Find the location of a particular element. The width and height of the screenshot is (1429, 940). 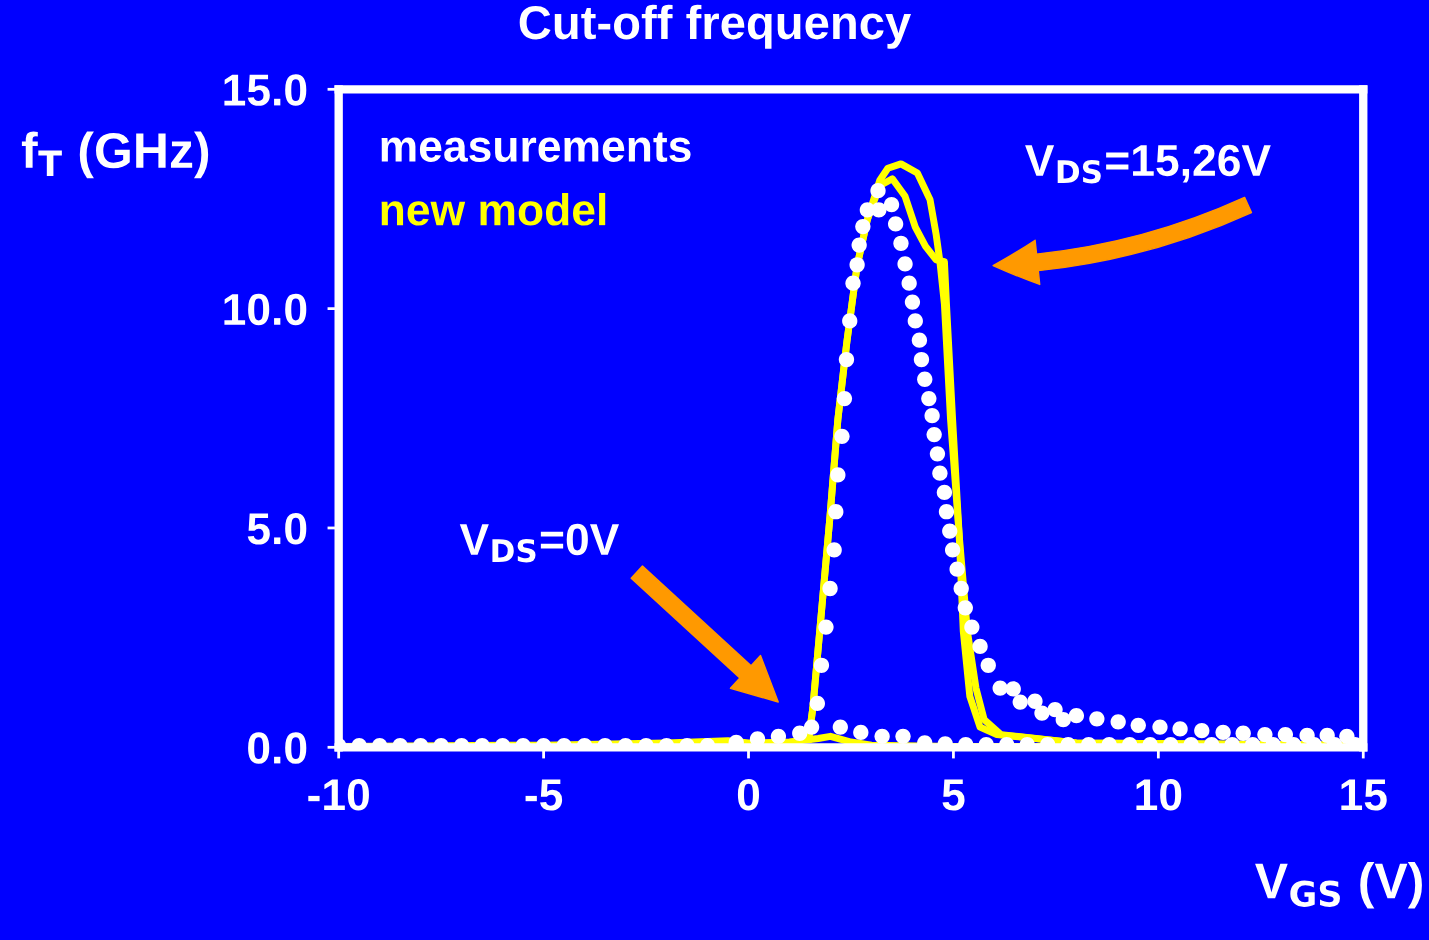

text: measurements is located at coordinates (536, 147).